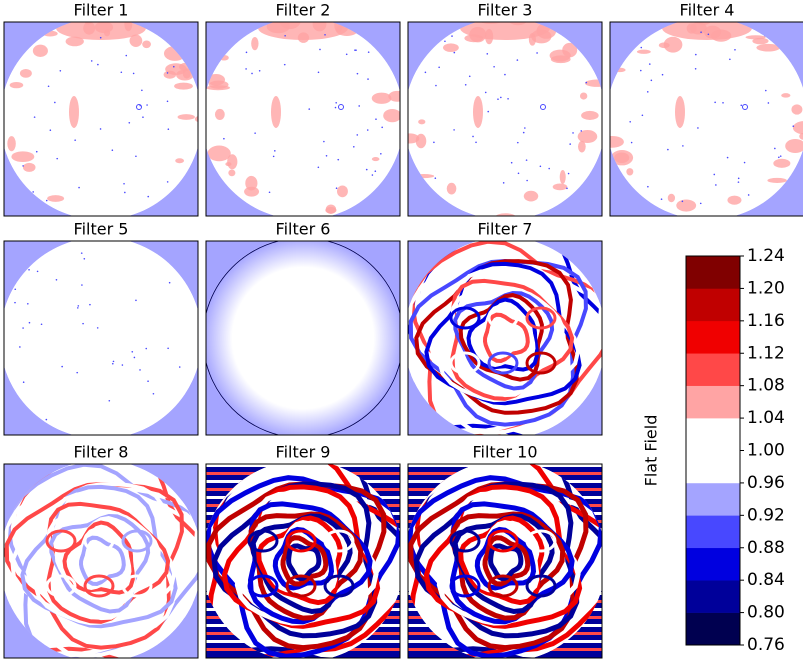 This screenshot has width=803, height=663. Describe the element at coordinates (766, 418) in the screenshot. I see `tick-label: 1.04` at that location.